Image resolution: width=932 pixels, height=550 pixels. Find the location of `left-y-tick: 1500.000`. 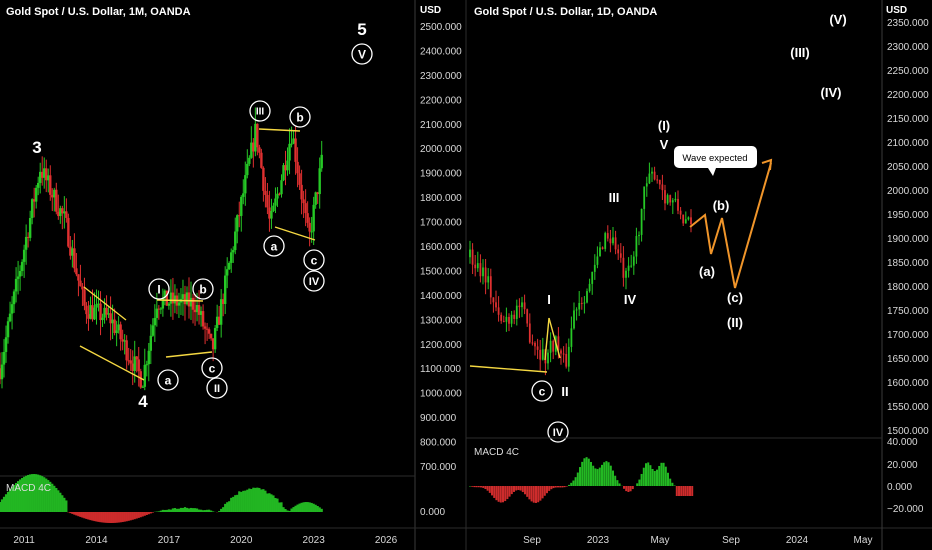

left-y-tick: 1500.000 is located at coordinates (441, 271).